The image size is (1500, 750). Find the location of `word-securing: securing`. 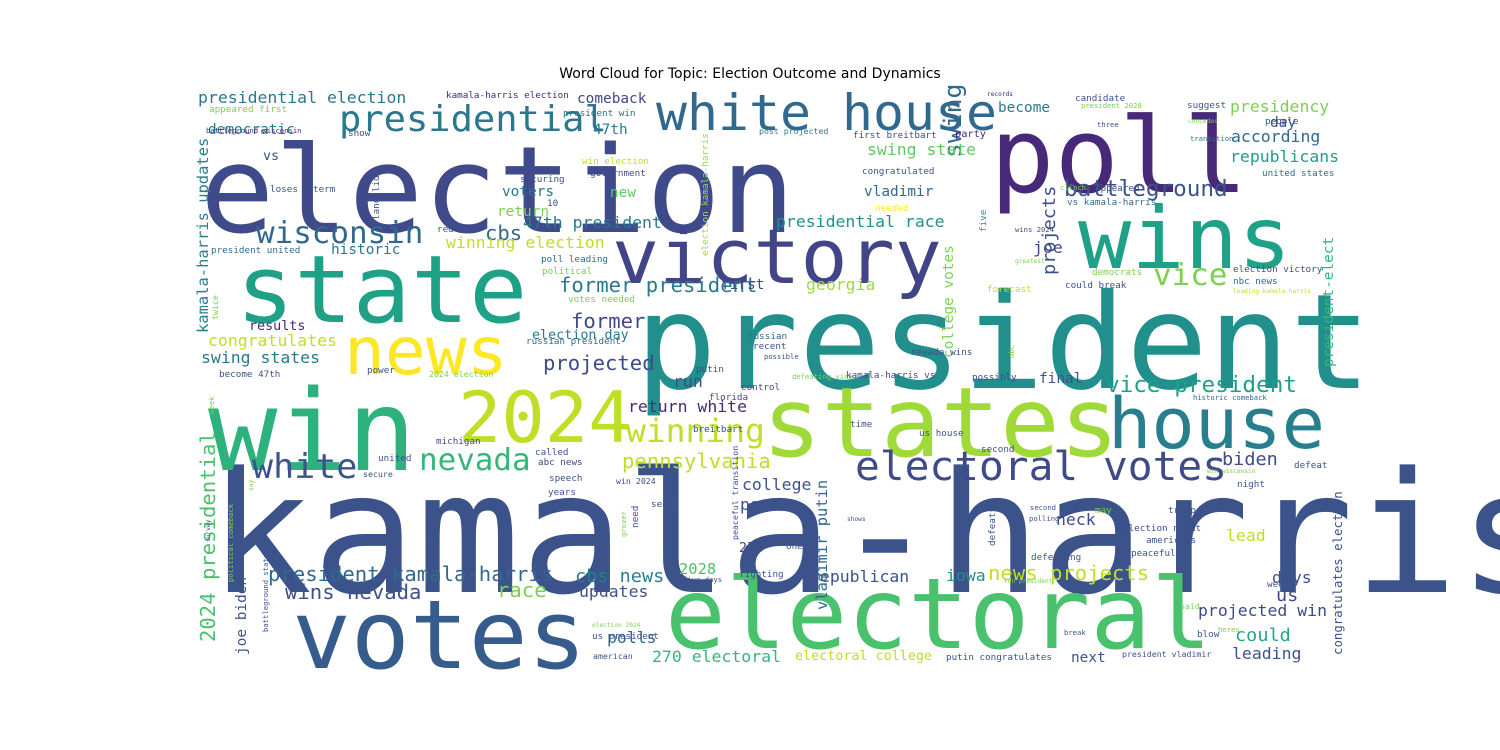

word-securing: securing is located at coordinates (542, 180).